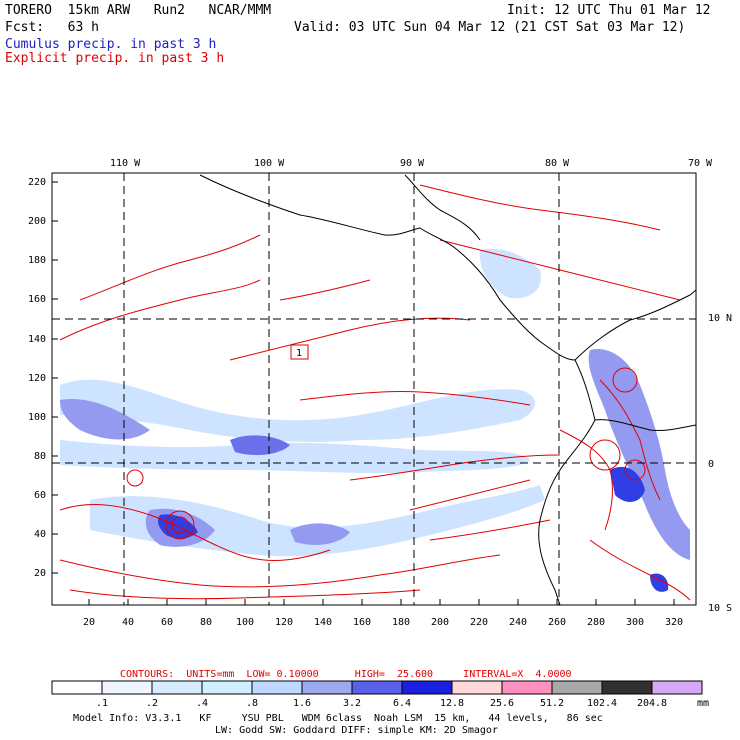  What do you see at coordinates (202, 703) in the screenshot?
I see `colorbar-label: .4` at bounding box center [202, 703].